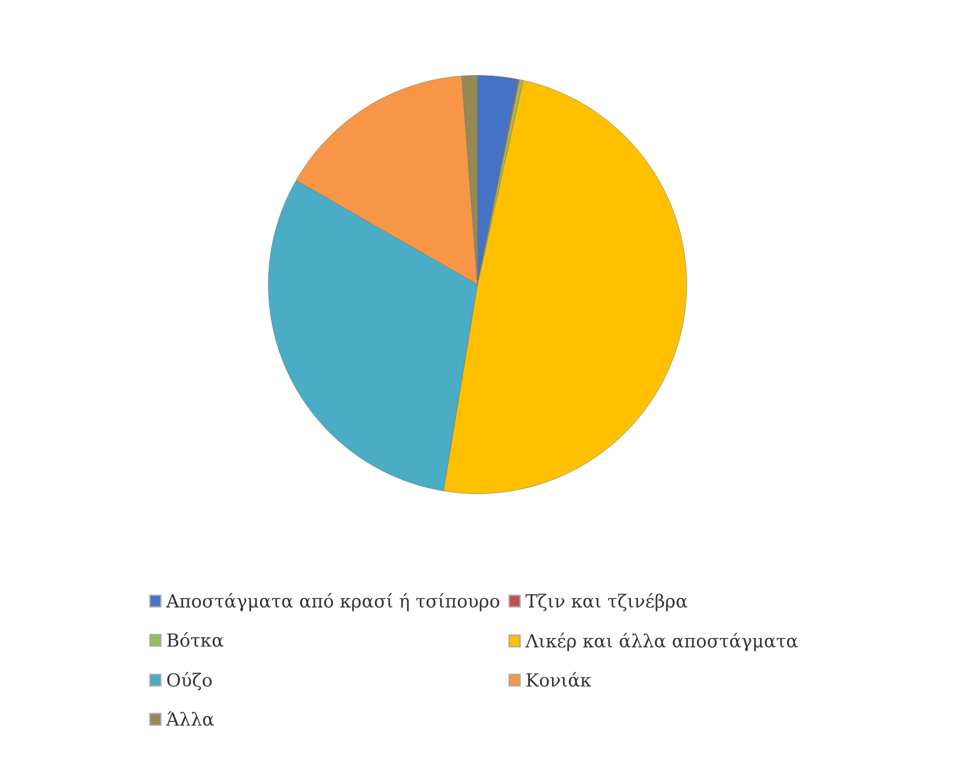  I want to click on legend-label: Αποστάγματα από κρασί ή τσίπουρο, so click(333, 602).